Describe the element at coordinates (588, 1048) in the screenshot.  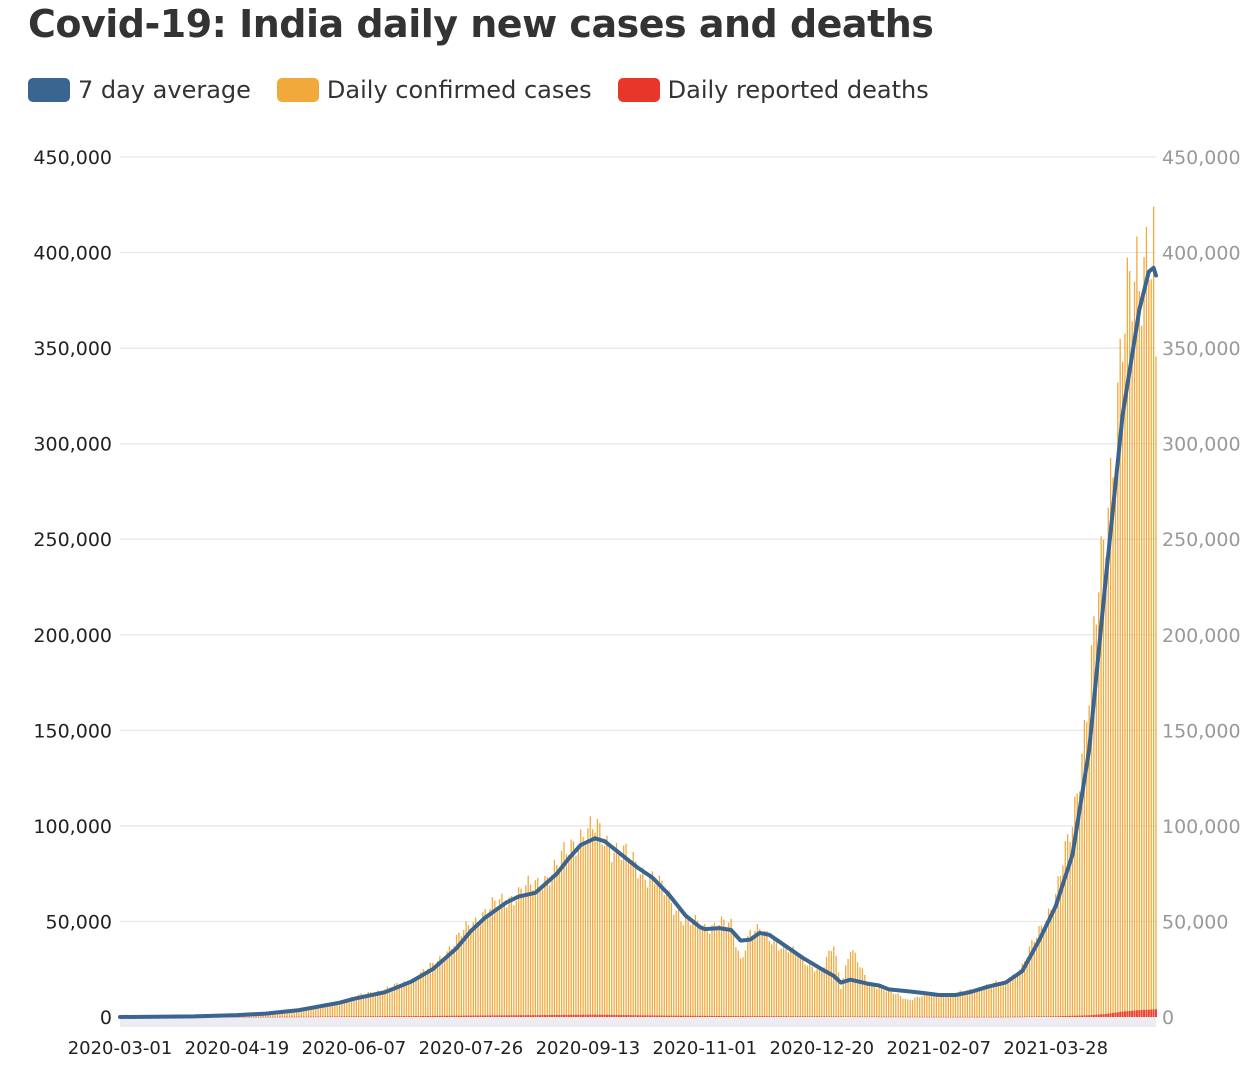
I see `x-tick-label: 2020-09-13` at that location.